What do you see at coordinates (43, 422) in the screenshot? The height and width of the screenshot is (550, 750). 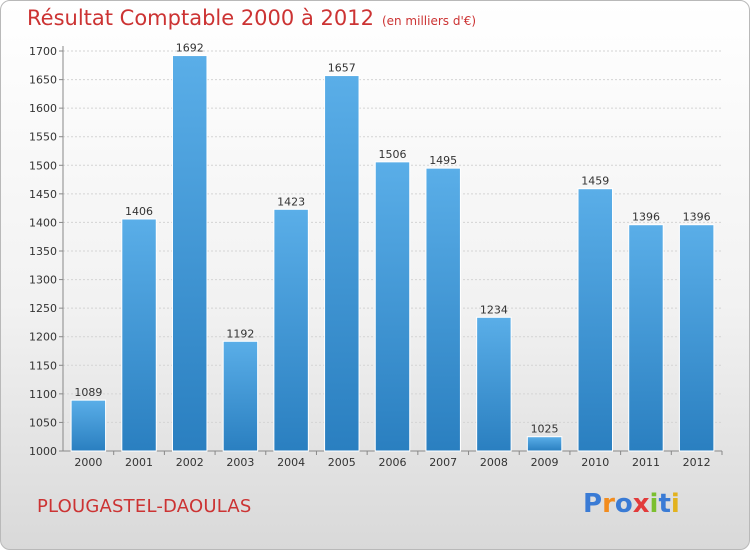 I see `y-tick-label: 1050` at bounding box center [43, 422].